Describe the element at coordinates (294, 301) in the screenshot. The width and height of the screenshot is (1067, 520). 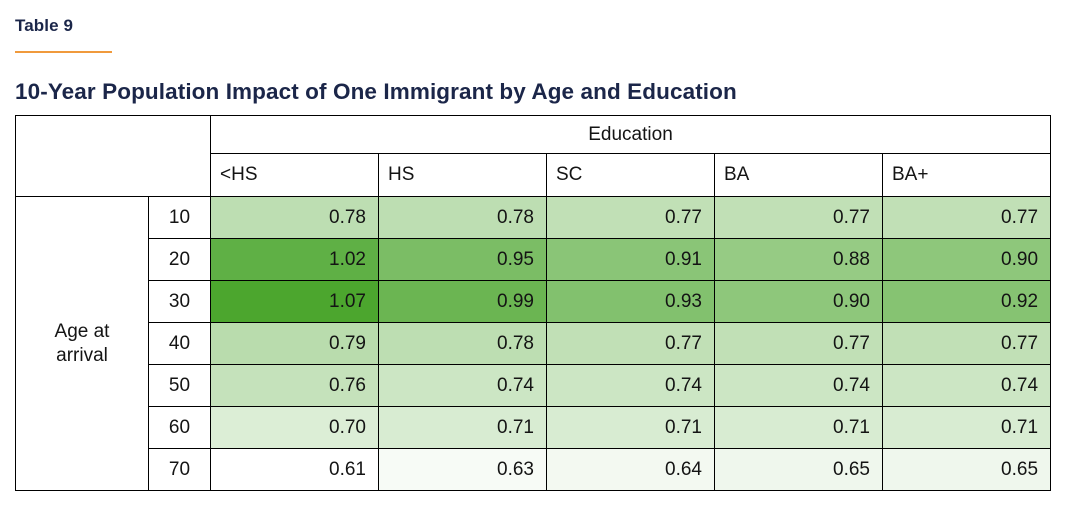
I see `value-cell: 1.07` at that location.